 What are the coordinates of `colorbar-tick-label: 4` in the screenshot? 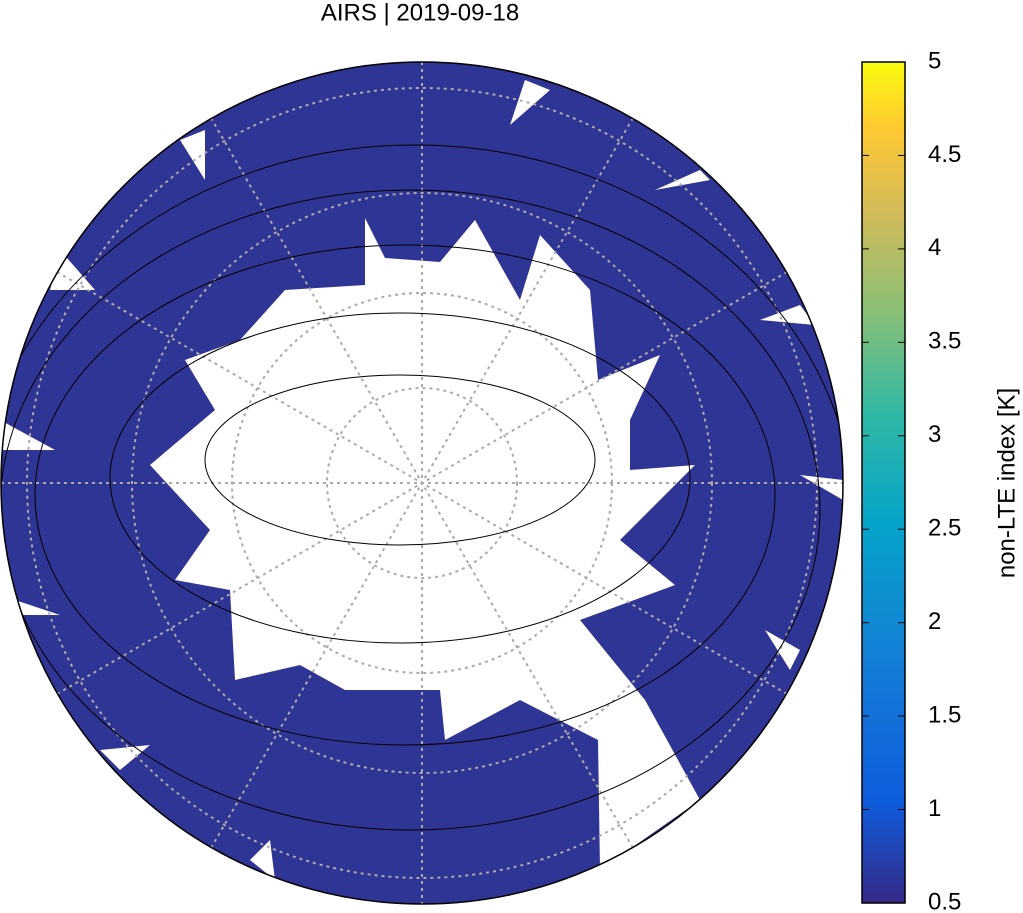 It's located at (934, 247).